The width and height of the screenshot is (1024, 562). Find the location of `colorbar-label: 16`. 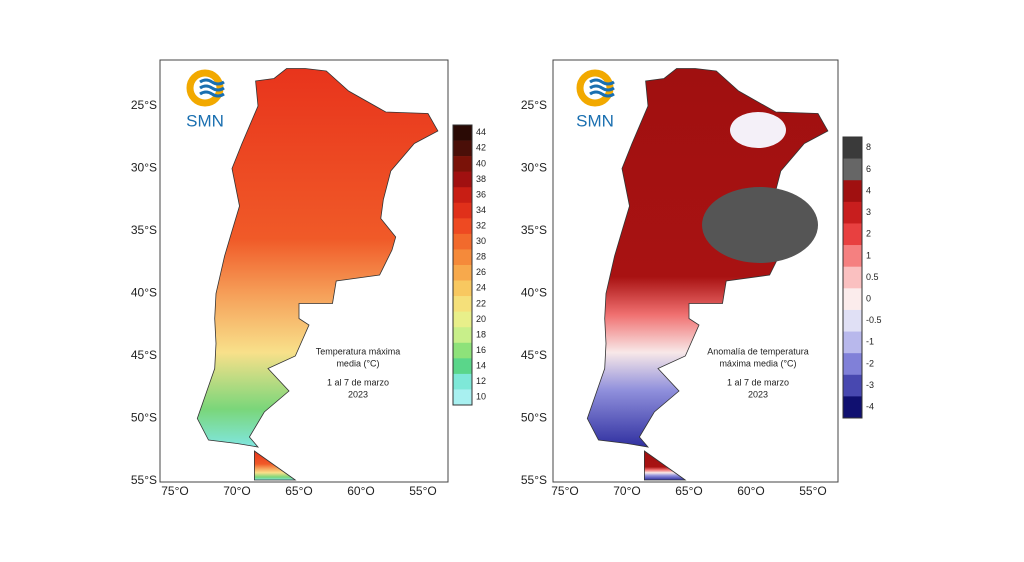

colorbar-label: 16 is located at coordinates (481, 350).